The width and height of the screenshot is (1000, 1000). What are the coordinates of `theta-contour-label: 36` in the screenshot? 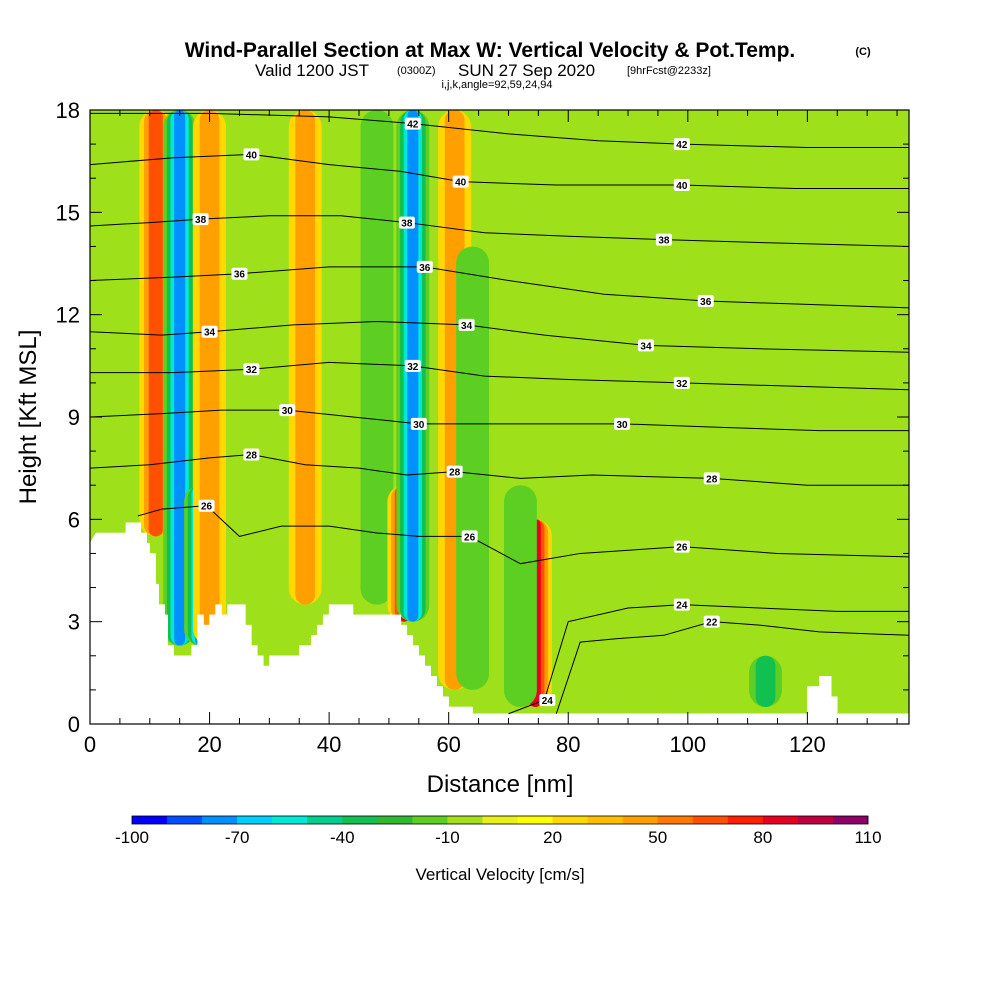 It's located at (705, 301).